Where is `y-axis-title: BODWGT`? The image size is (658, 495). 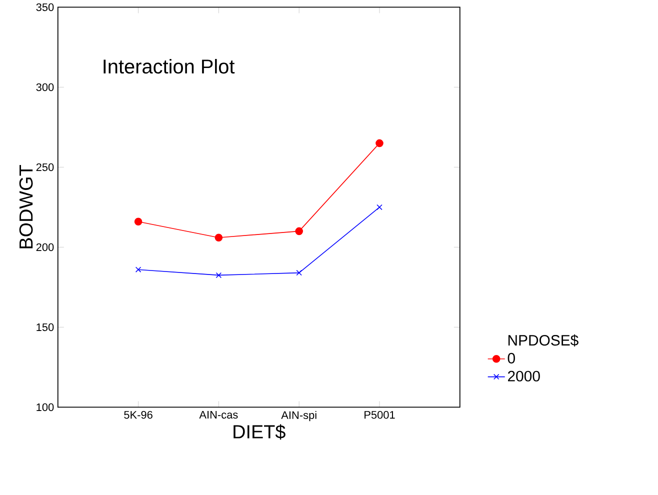 y-axis-title: BODWGT is located at coordinates (26, 206).